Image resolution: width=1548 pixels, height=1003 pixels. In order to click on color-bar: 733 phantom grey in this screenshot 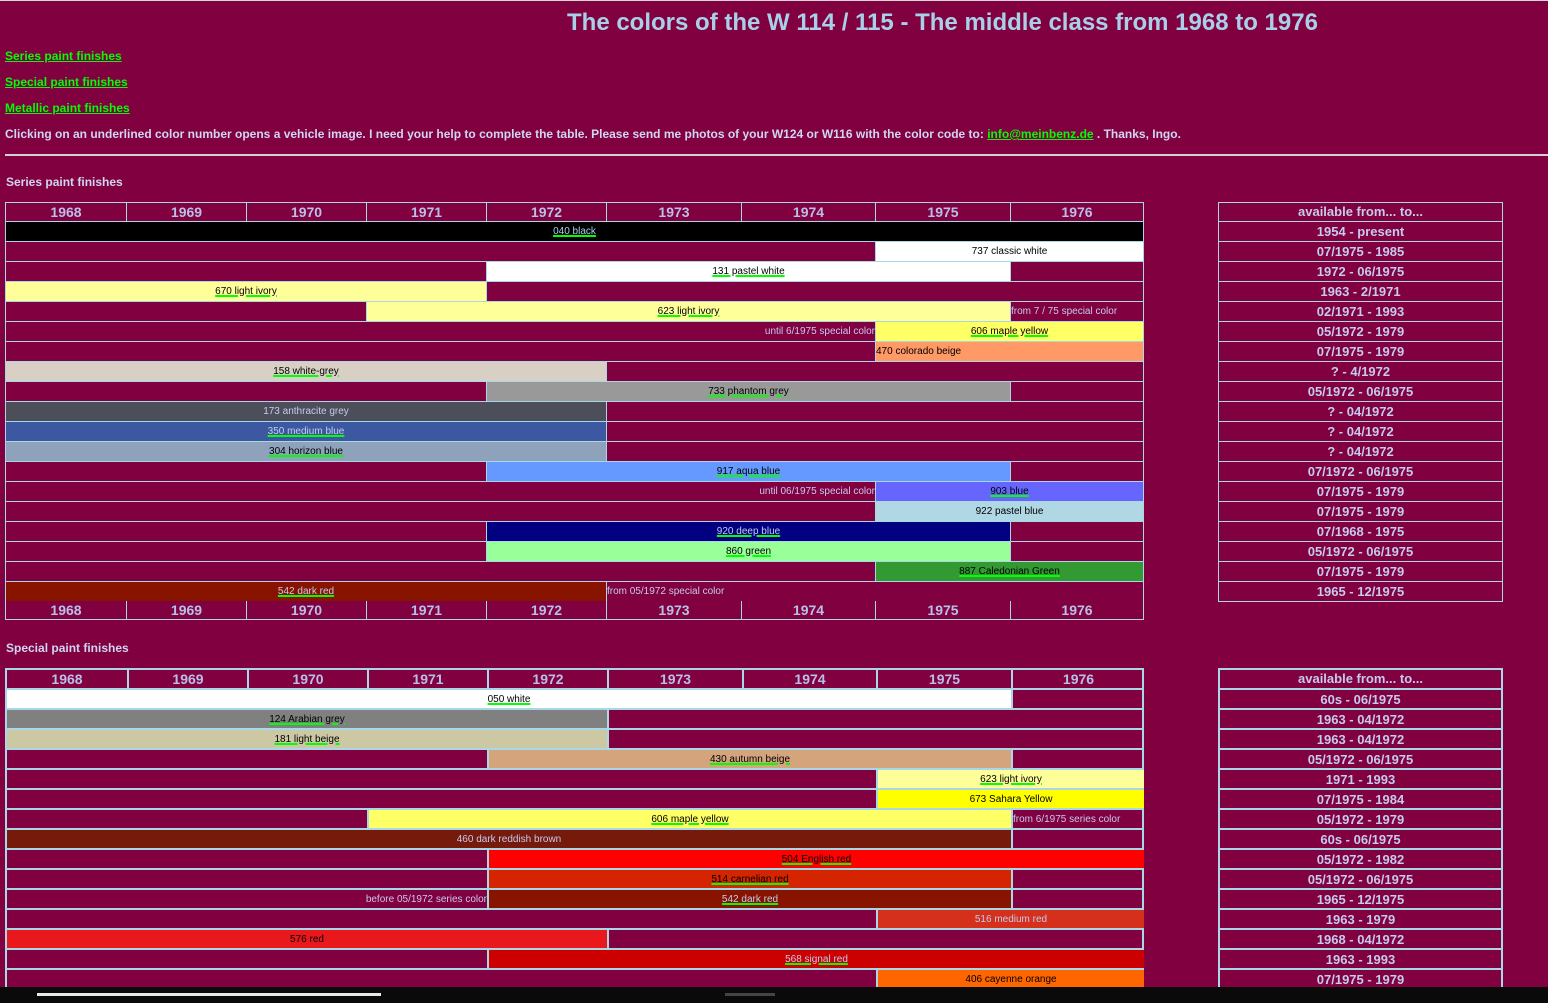, I will do `click(748, 391)`.